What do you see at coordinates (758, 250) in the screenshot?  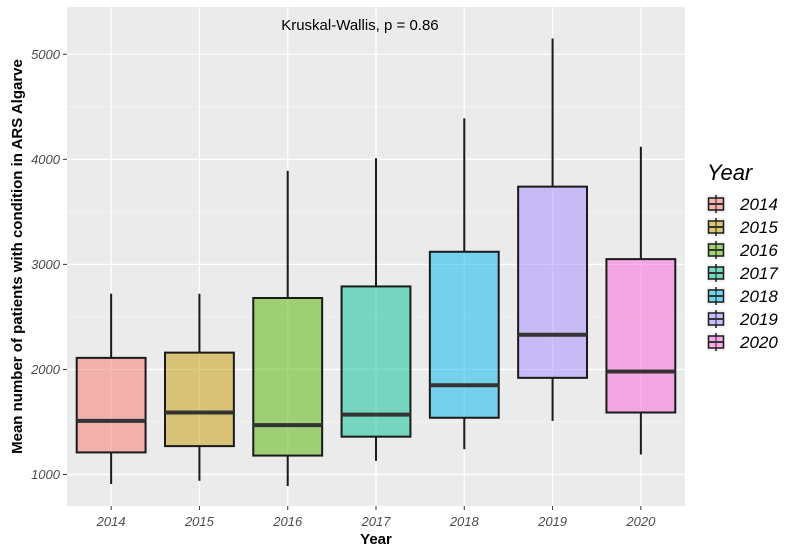 I see `legend-label: 2016` at bounding box center [758, 250].